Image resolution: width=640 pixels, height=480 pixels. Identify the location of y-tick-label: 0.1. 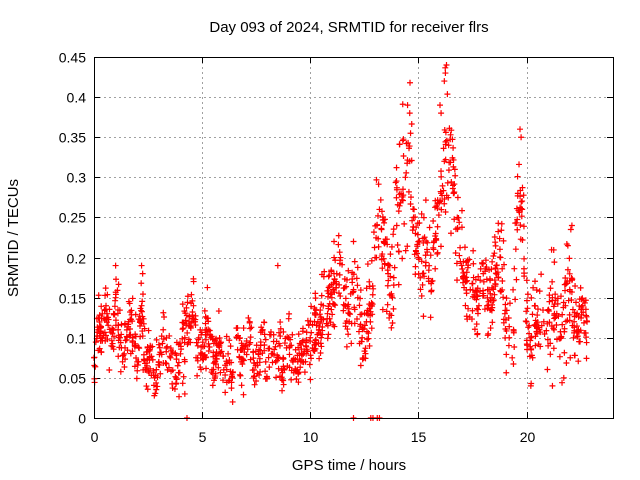
(77, 339).